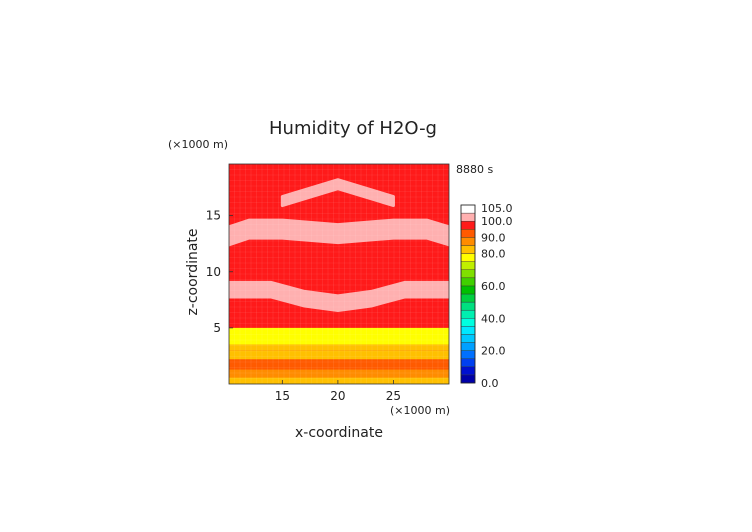  Describe the element at coordinates (420, 410) in the screenshot. I see `x-unit-label: (×1000 m)` at that location.